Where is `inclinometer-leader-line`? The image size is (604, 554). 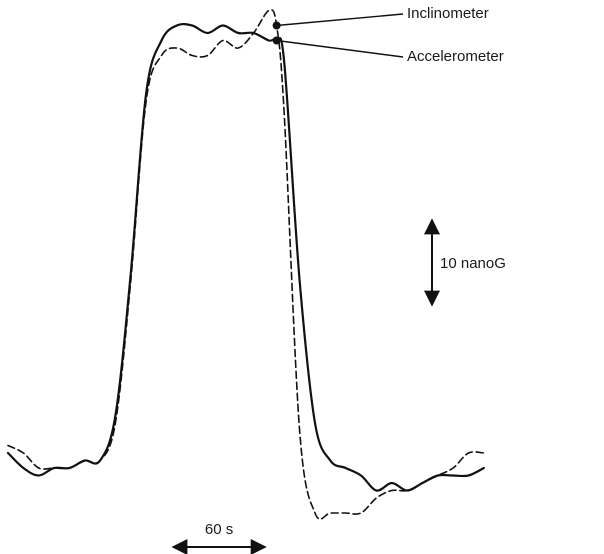 inclinometer-leader-line is located at coordinates (340, 20).